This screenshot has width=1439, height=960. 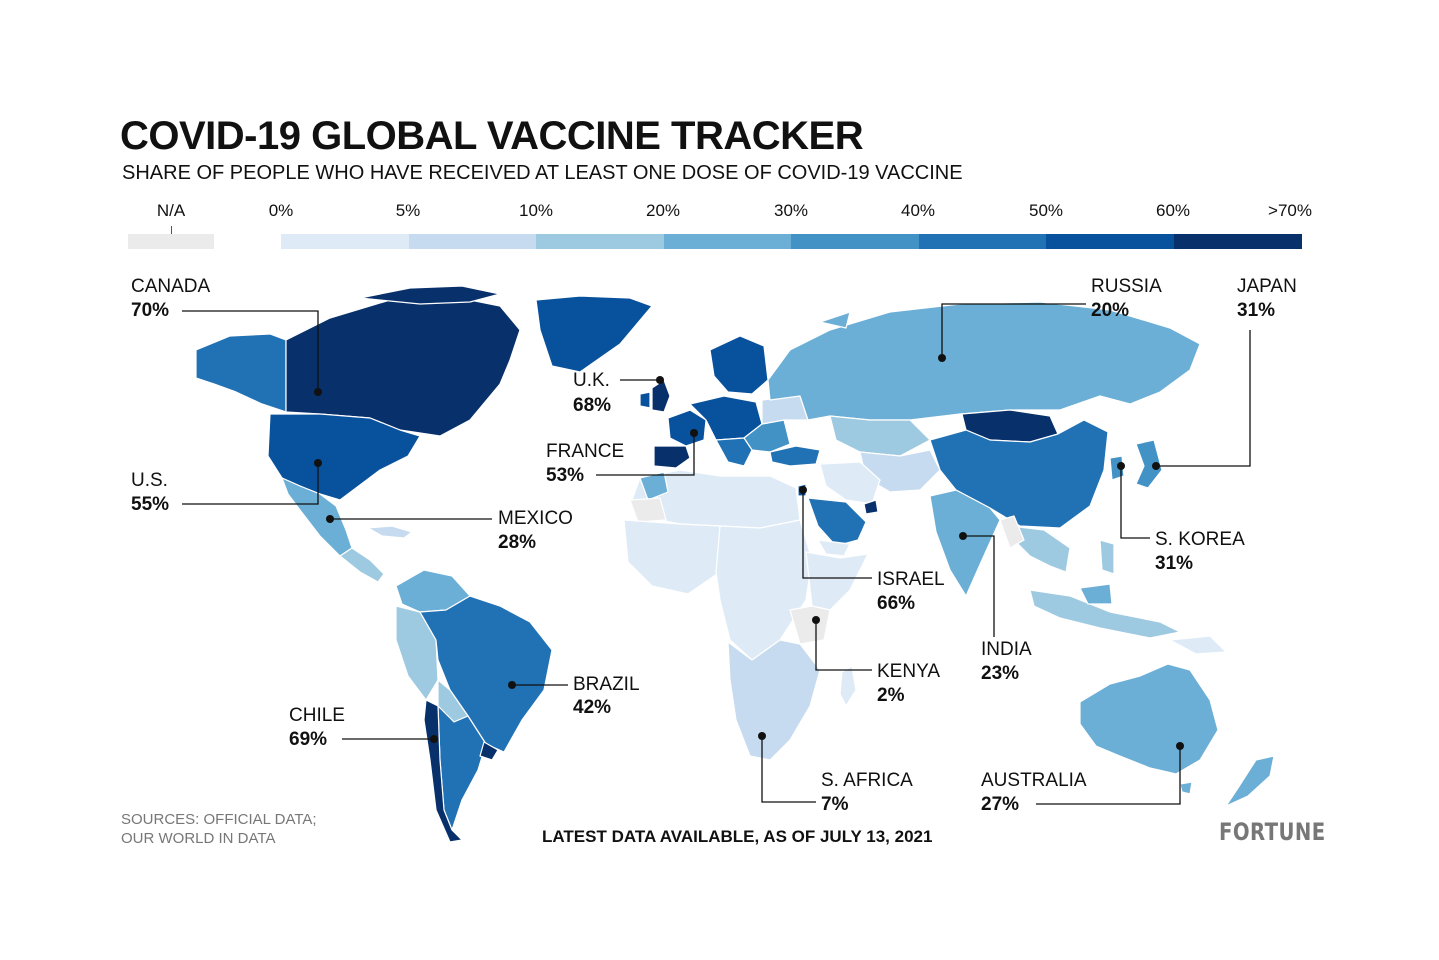 What do you see at coordinates (489, 751) in the screenshot?
I see `region-uruguay` at bounding box center [489, 751].